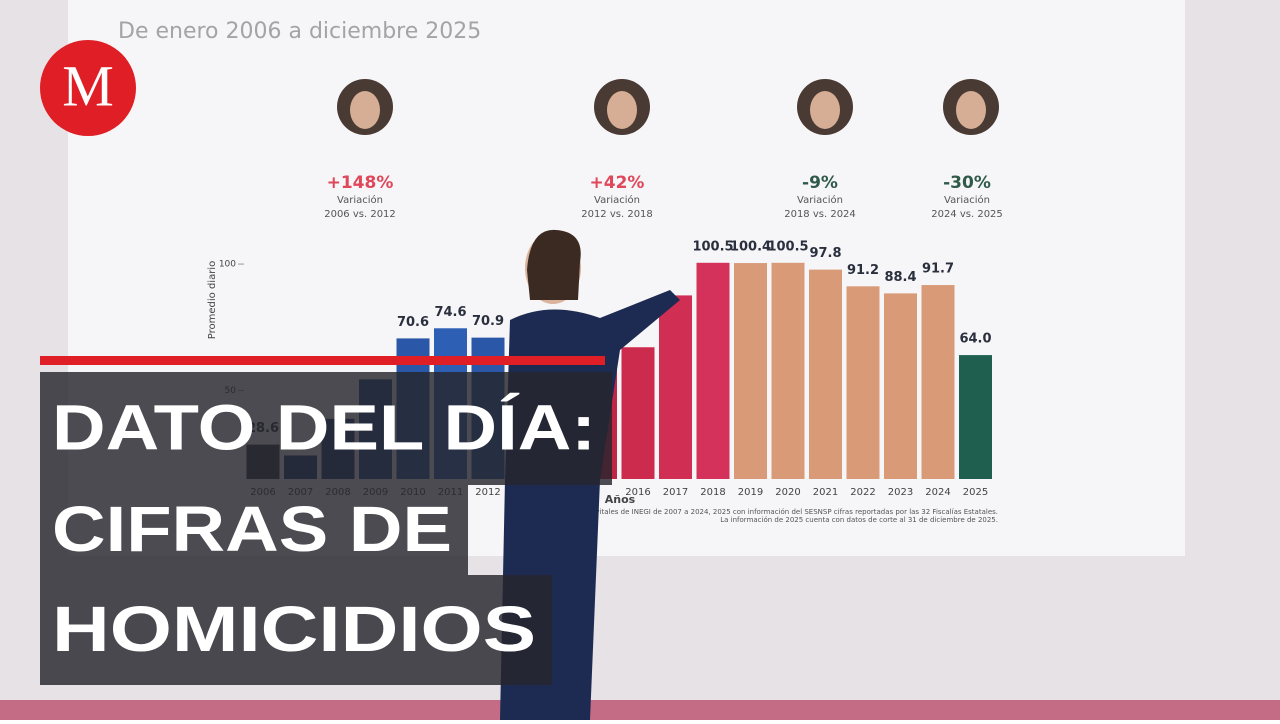 This screenshot has height=724, width=1280. What do you see at coordinates (900, 492) in the screenshot?
I see `x-tick-label: 2023` at bounding box center [900, 492].